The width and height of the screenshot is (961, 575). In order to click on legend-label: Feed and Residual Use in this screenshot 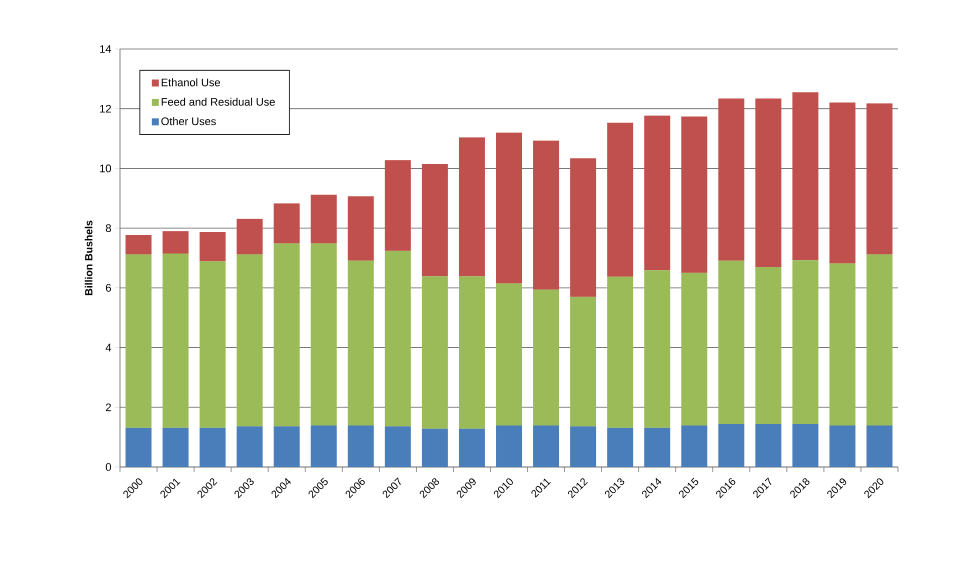, I will do `click(218, 102)`.